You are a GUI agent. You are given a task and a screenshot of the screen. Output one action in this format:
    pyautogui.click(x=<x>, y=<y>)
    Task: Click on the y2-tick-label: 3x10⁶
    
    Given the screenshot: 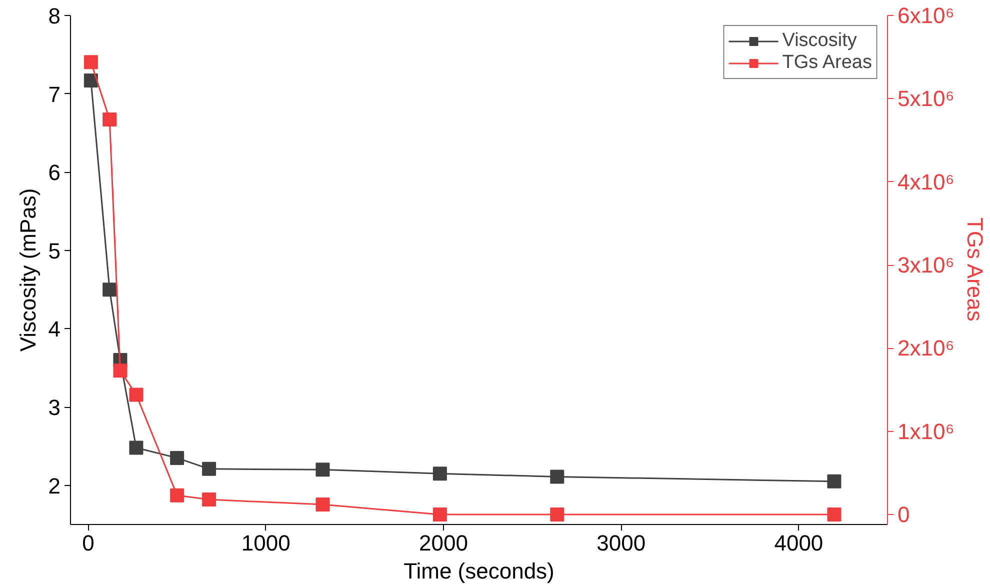 What is the action you would take?
    pyautogui.click(x=926, y=265)
    